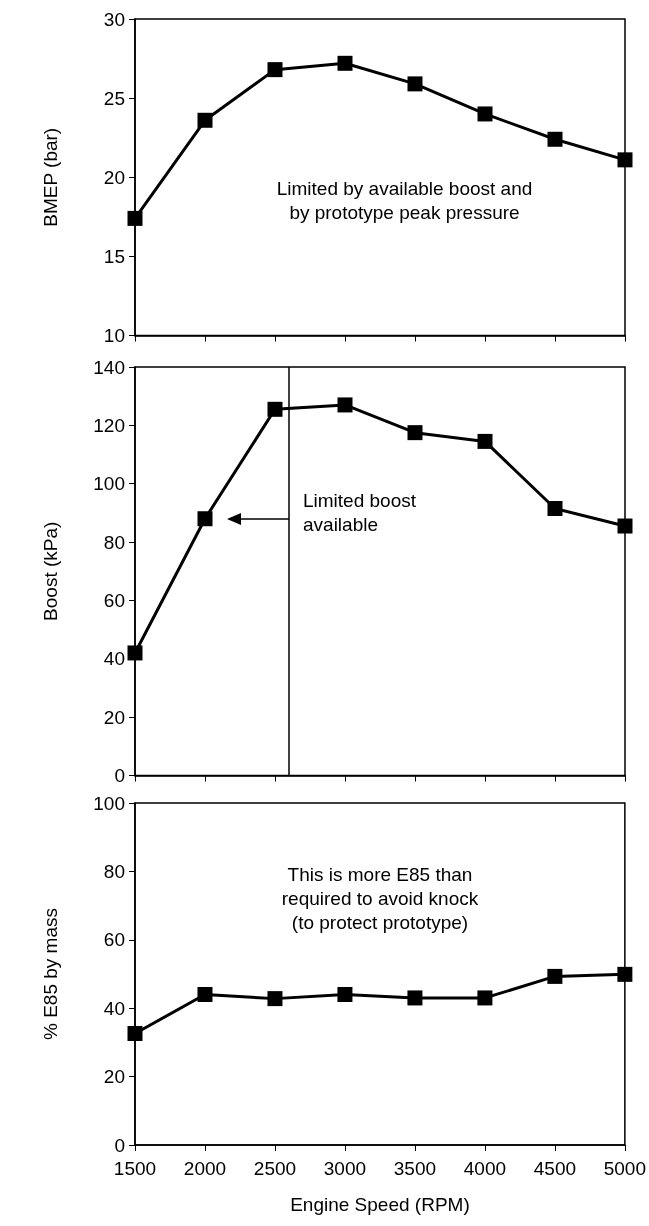  What do you see at coordinates (114, 98) in the screenshot?
I see `y-tick-label: 25` at bounding box center [114, 98].